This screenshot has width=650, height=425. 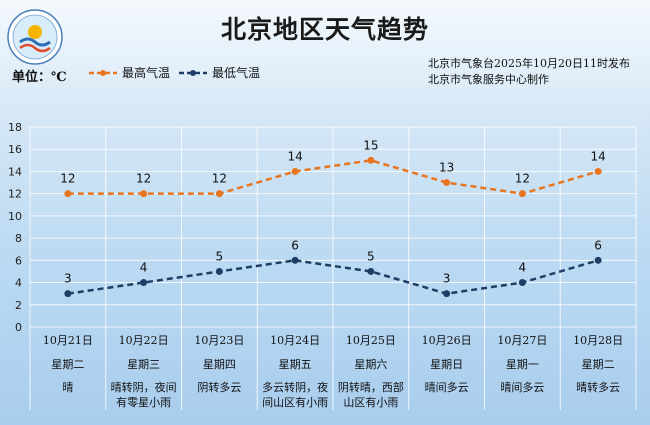 I want to click on day-condition-line: 有零星小雨, so click(x=144, y=402).